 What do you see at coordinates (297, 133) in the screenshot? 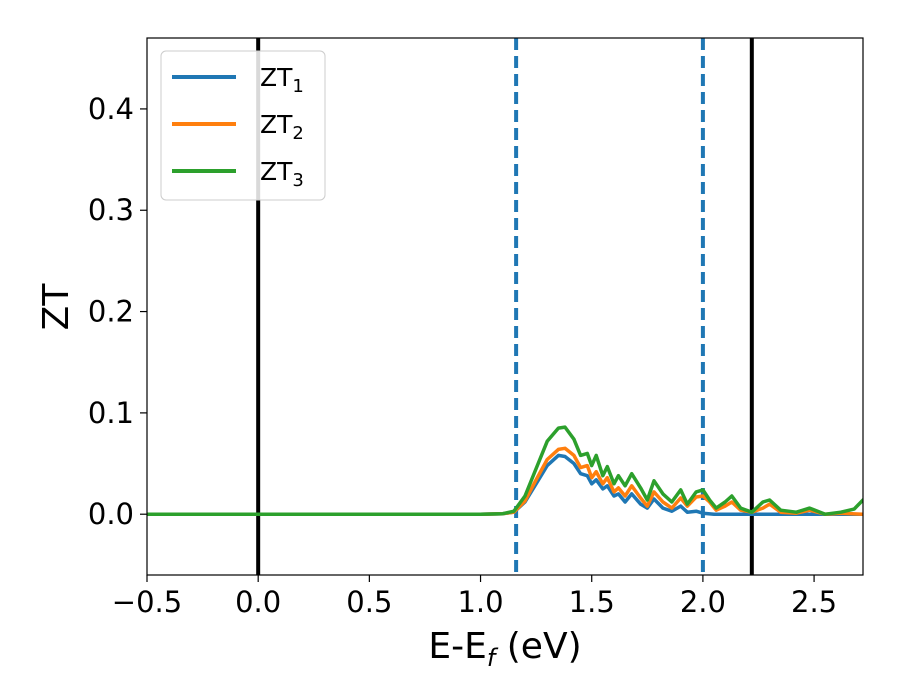
I see `legend-label-2-sub: 2` at bounding box center [297, 133].